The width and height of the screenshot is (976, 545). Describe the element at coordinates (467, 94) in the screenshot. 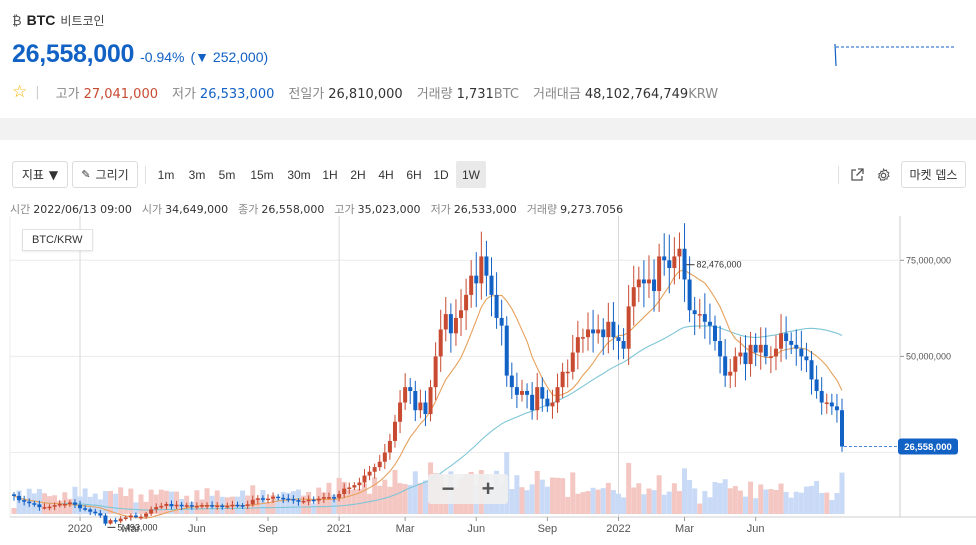

I see `stat-volume: 거래량 1,731BTC` at that location.